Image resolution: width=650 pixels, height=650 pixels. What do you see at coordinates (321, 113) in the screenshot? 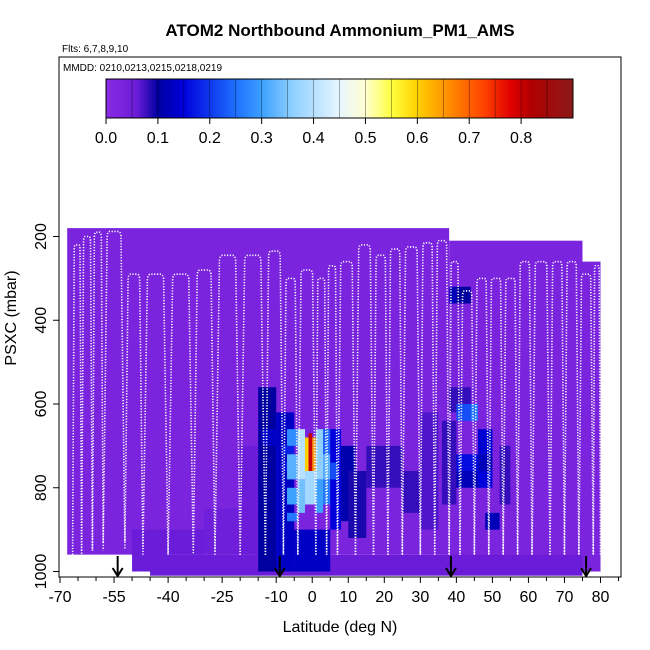
I see `colorbar-ticks: 0.0 0.1 0.2 0.3 0.4 0.5 0.6 0.7 0.8` at bounding box center [321, 113].